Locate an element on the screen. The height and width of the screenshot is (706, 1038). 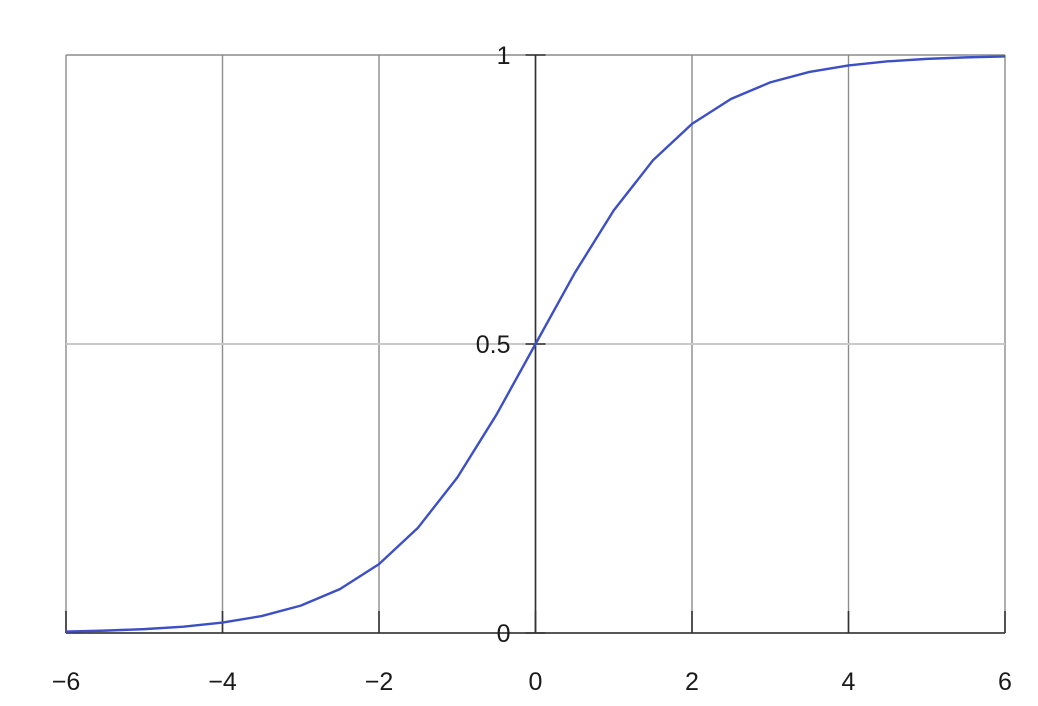
x-tick-label-5: 4 is located at coordinates (849, 682).